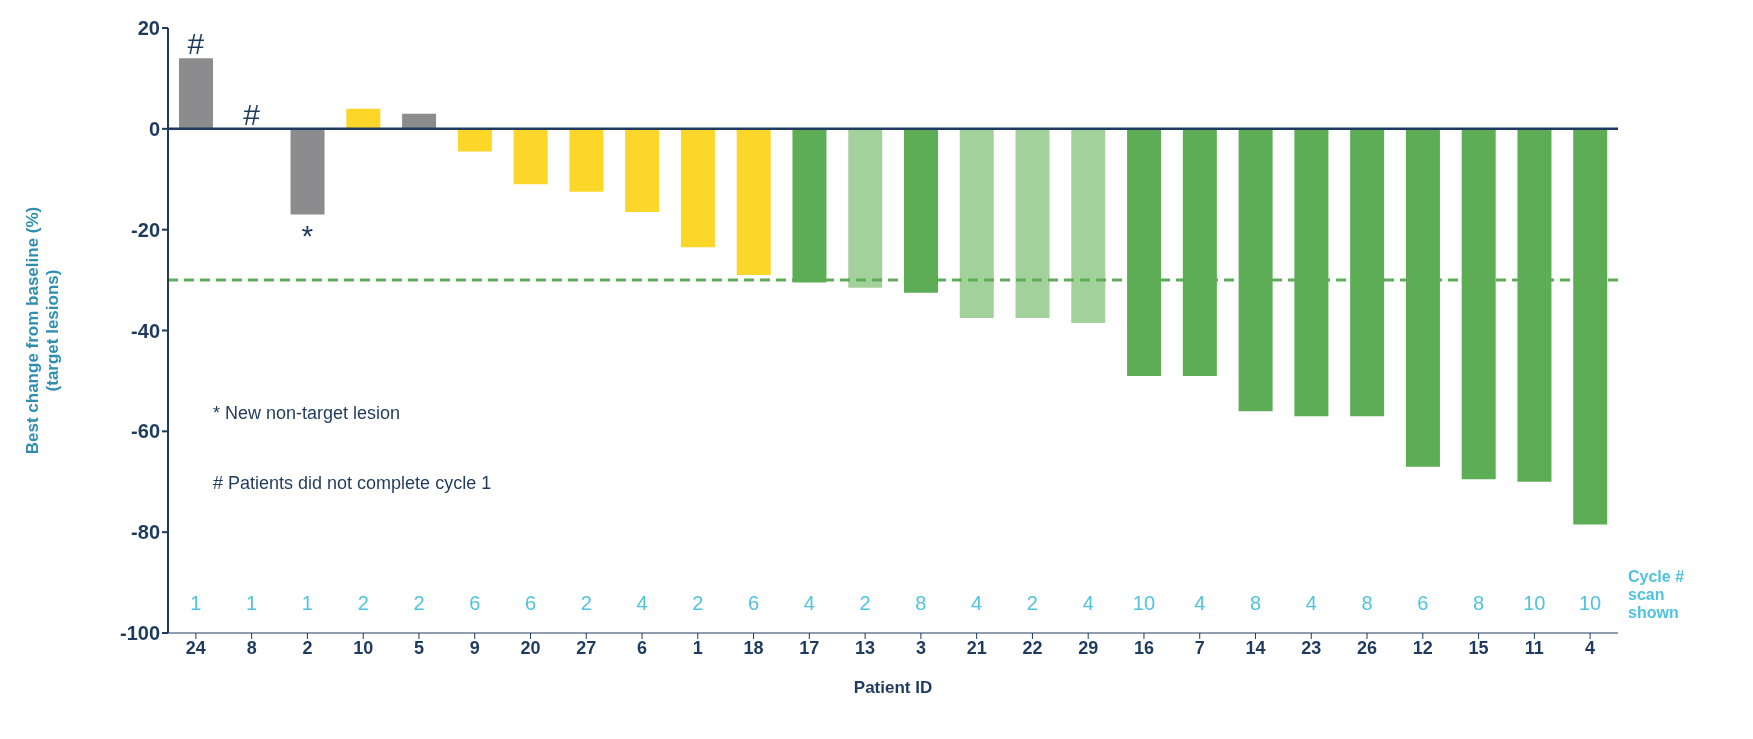 This screenshot has height=739, width=1753. What do you see at coordinates (474, 647) in the screenshot?
I see `x-tick-label: 9` at bounding box center [474, 647].